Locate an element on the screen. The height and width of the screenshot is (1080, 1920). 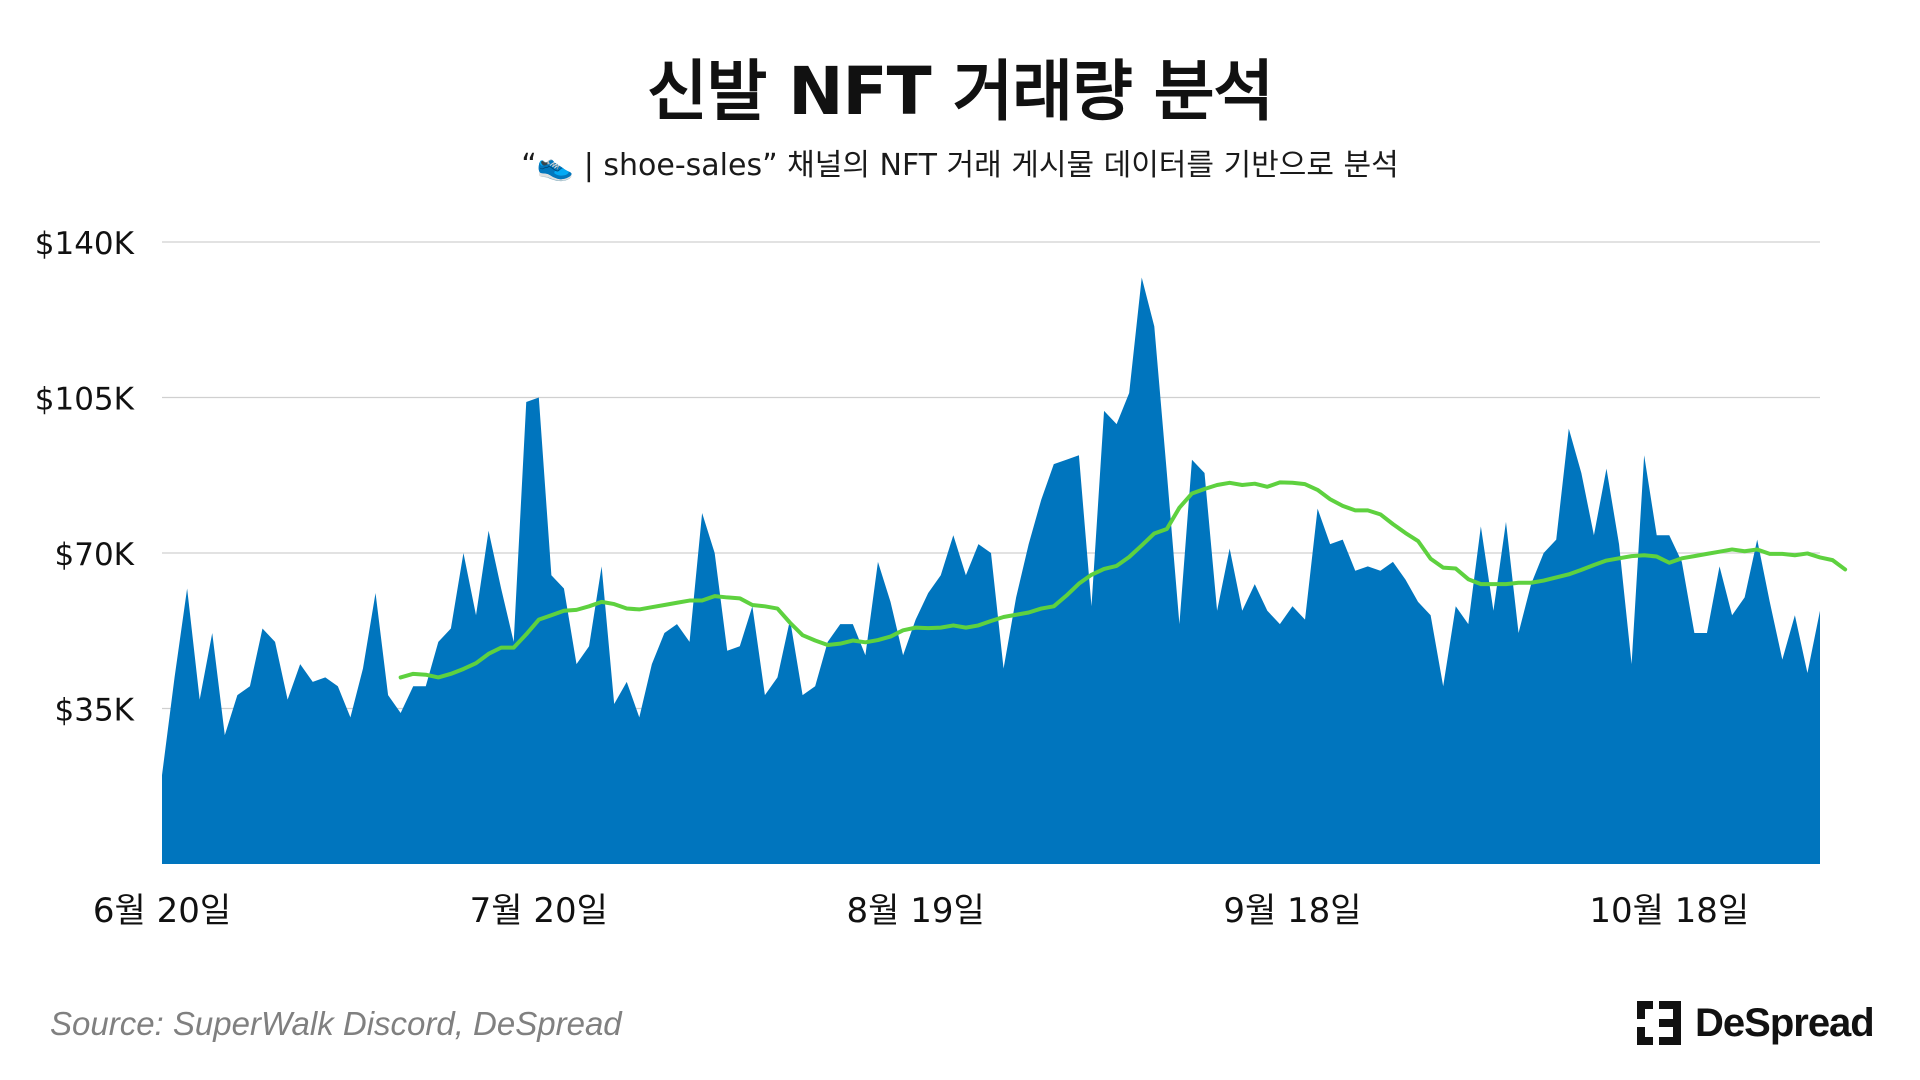
y-axis-tick-labels: $35K $70K $105K $140K is located at coordinates (85, 477).